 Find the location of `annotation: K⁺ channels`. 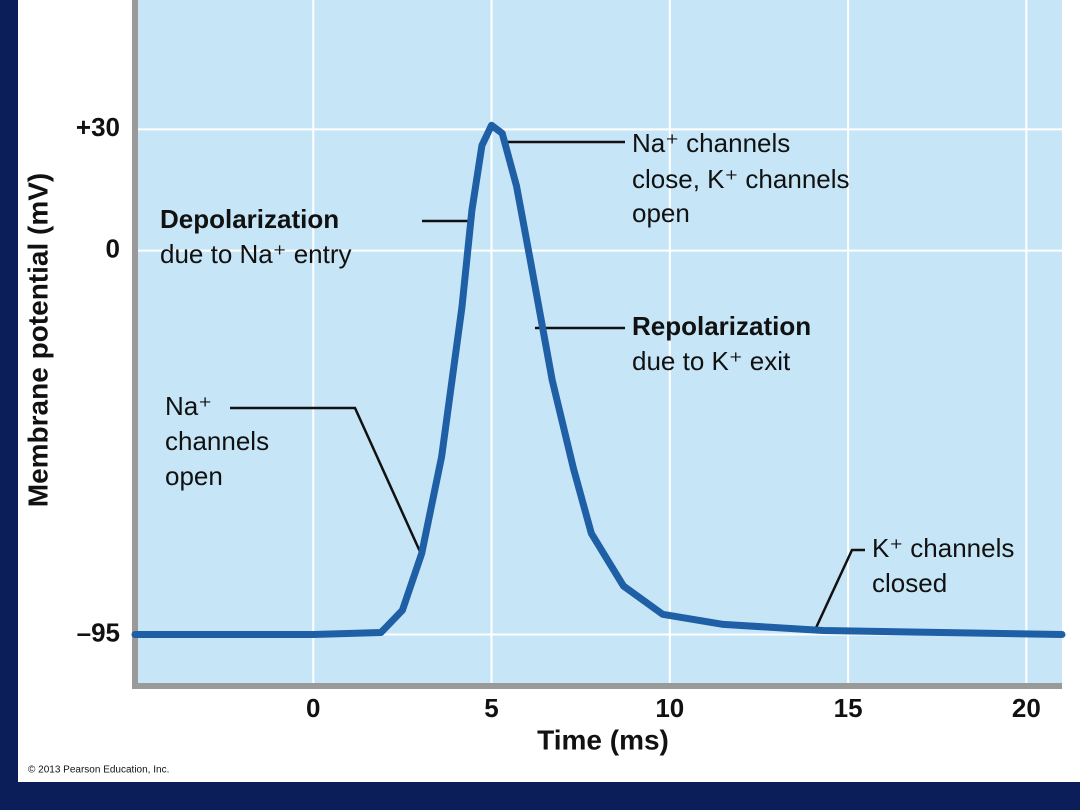

annotation: K⁺ channels is located at coordinates (943, 548).